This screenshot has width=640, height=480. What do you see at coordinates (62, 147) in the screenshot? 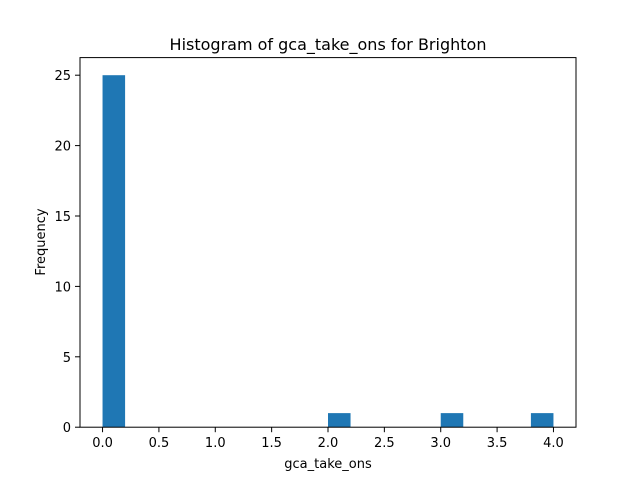
I see `y-tick-label-4: 20` at bounding box center [62, 147].